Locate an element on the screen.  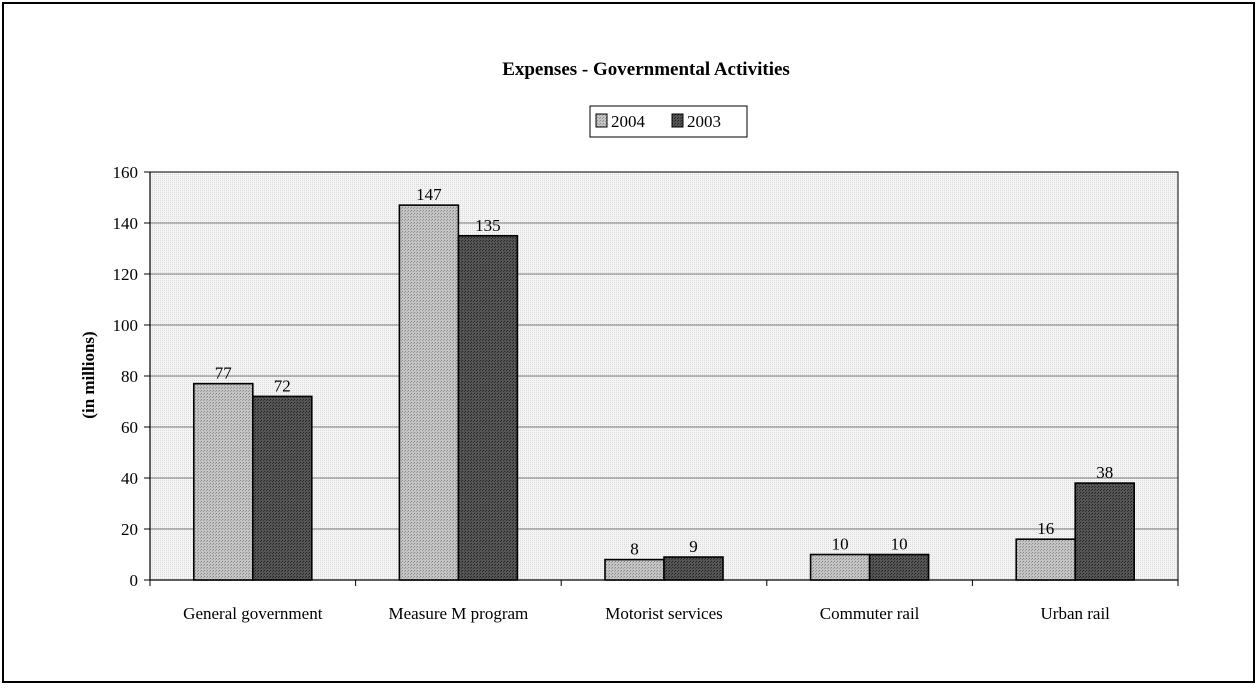
y-axis-label: (in millions) is located at coordinates (88, 374).